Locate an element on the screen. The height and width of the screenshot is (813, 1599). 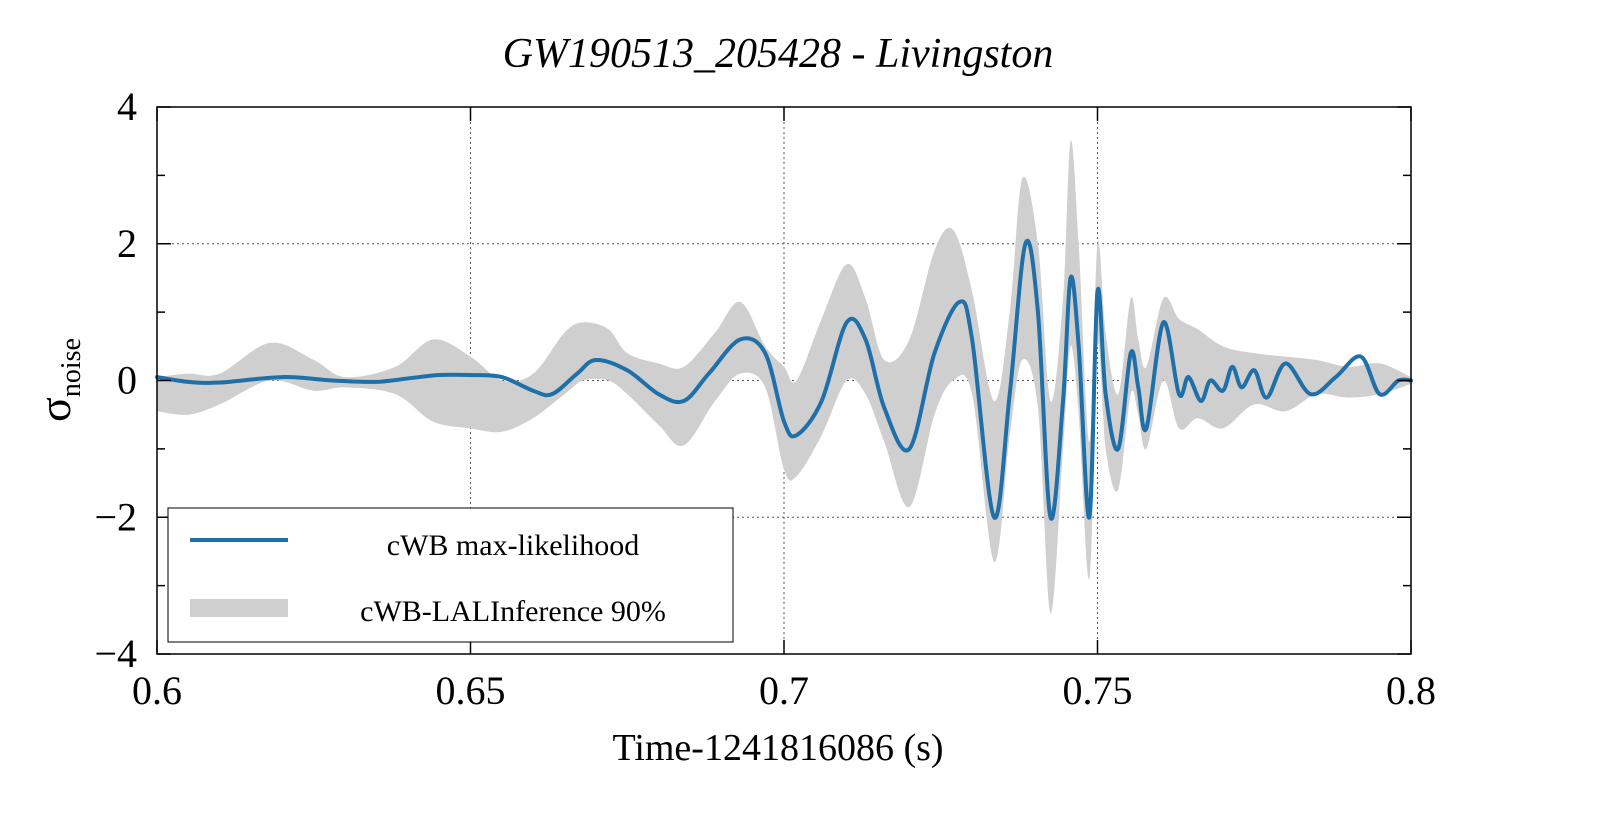
legend-label-max-likelihood: cWB max-likelihood is located at coordinates (513, 545).